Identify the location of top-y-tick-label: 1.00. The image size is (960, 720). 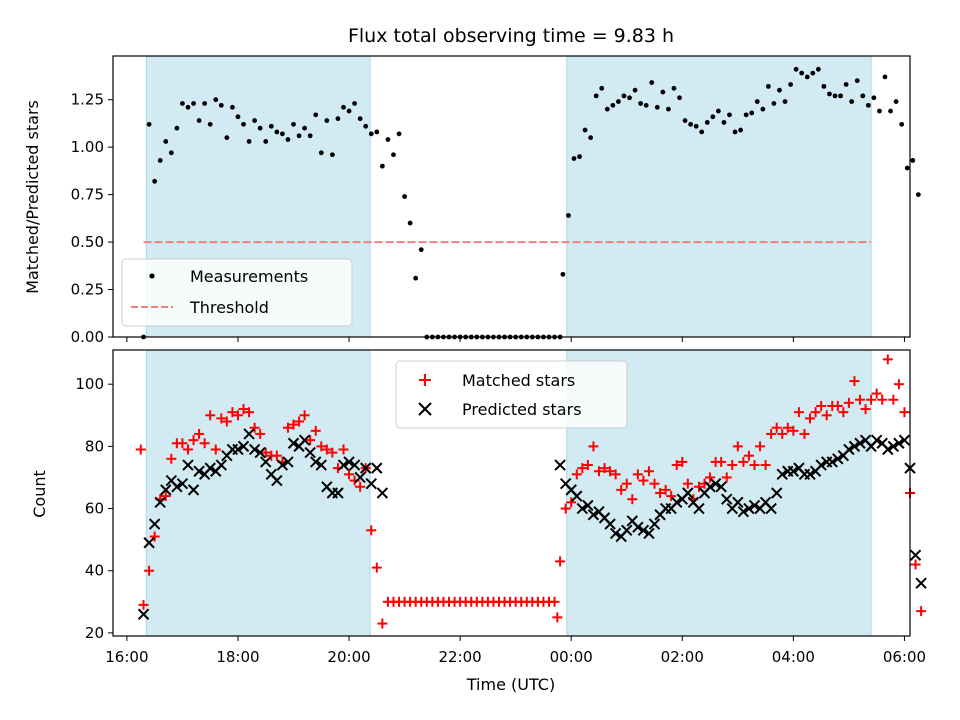
(87, 147).